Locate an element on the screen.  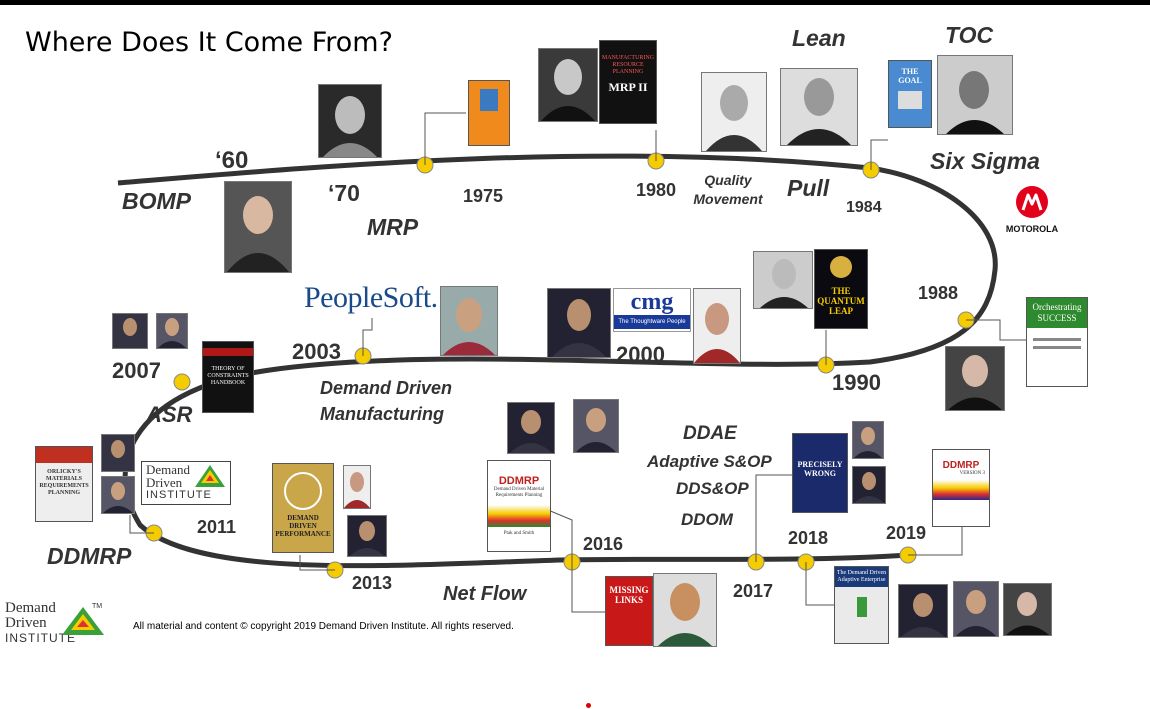
book-cover-orchestrating: Orchestrating SUCCESS is located at coordinates (1057, 342).